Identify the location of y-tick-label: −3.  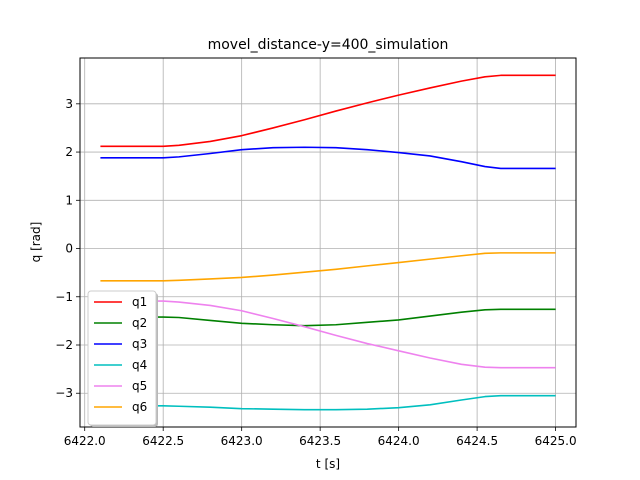
(64, 393).